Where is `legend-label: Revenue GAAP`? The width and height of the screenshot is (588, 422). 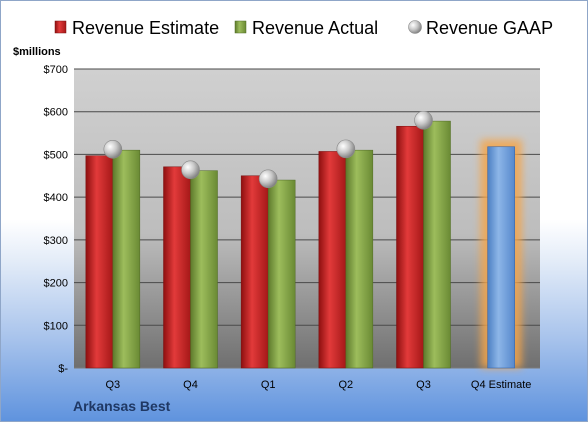
legend-label: Revenue GAAP is located at coordinates (489, 28).